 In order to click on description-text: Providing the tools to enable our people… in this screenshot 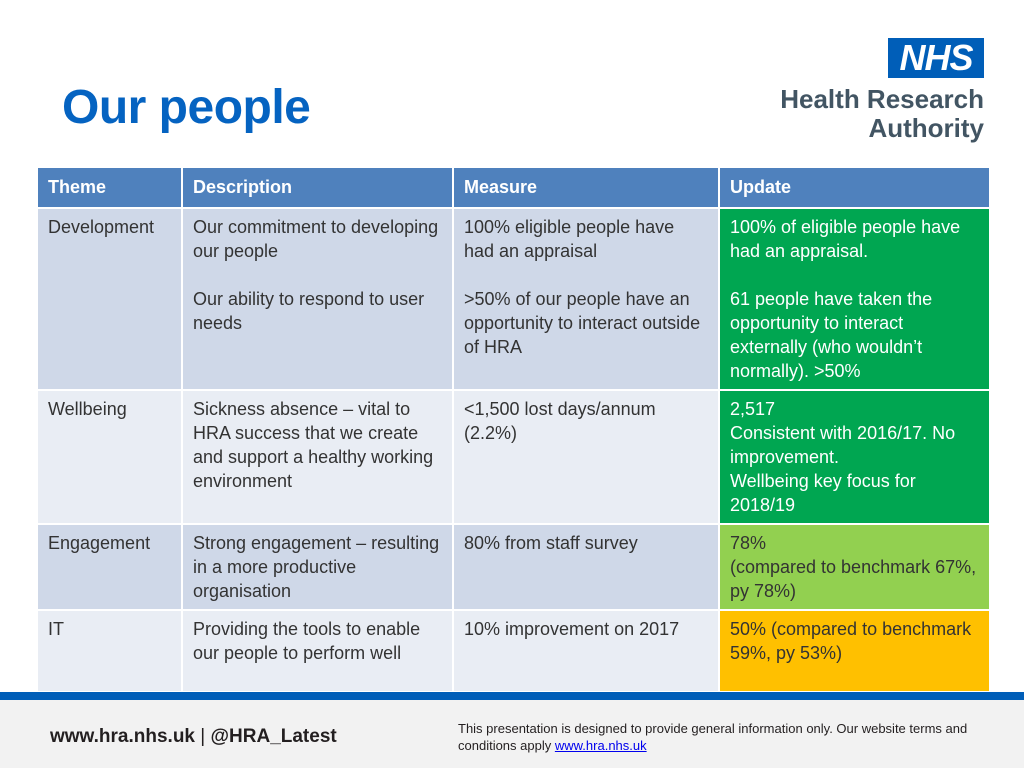, I will do `click(307, 641)`.